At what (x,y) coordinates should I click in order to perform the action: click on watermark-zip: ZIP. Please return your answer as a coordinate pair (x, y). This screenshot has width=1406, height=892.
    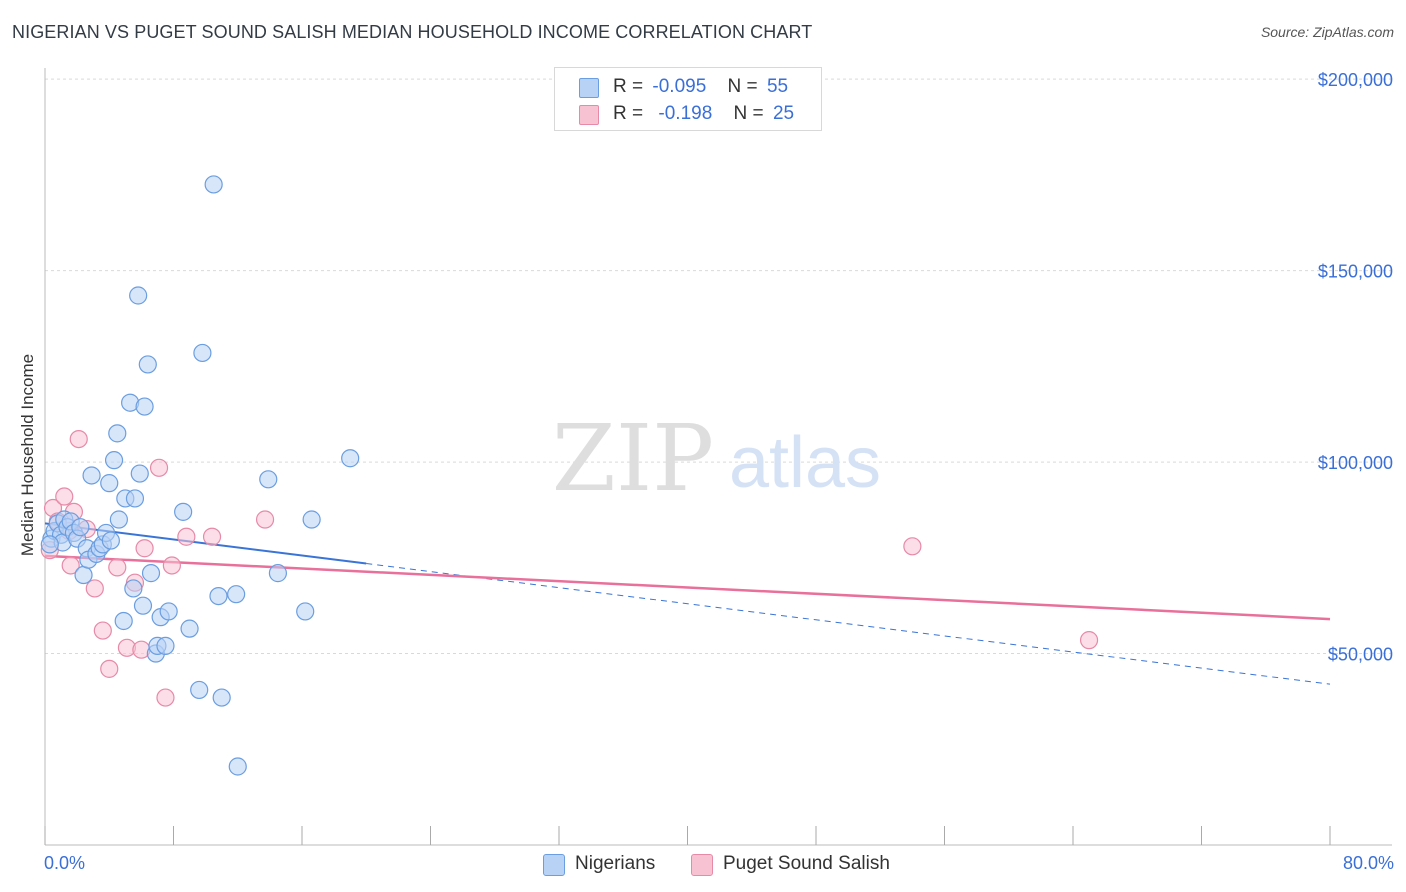
    Looking at the image, I should click on (633, 458).